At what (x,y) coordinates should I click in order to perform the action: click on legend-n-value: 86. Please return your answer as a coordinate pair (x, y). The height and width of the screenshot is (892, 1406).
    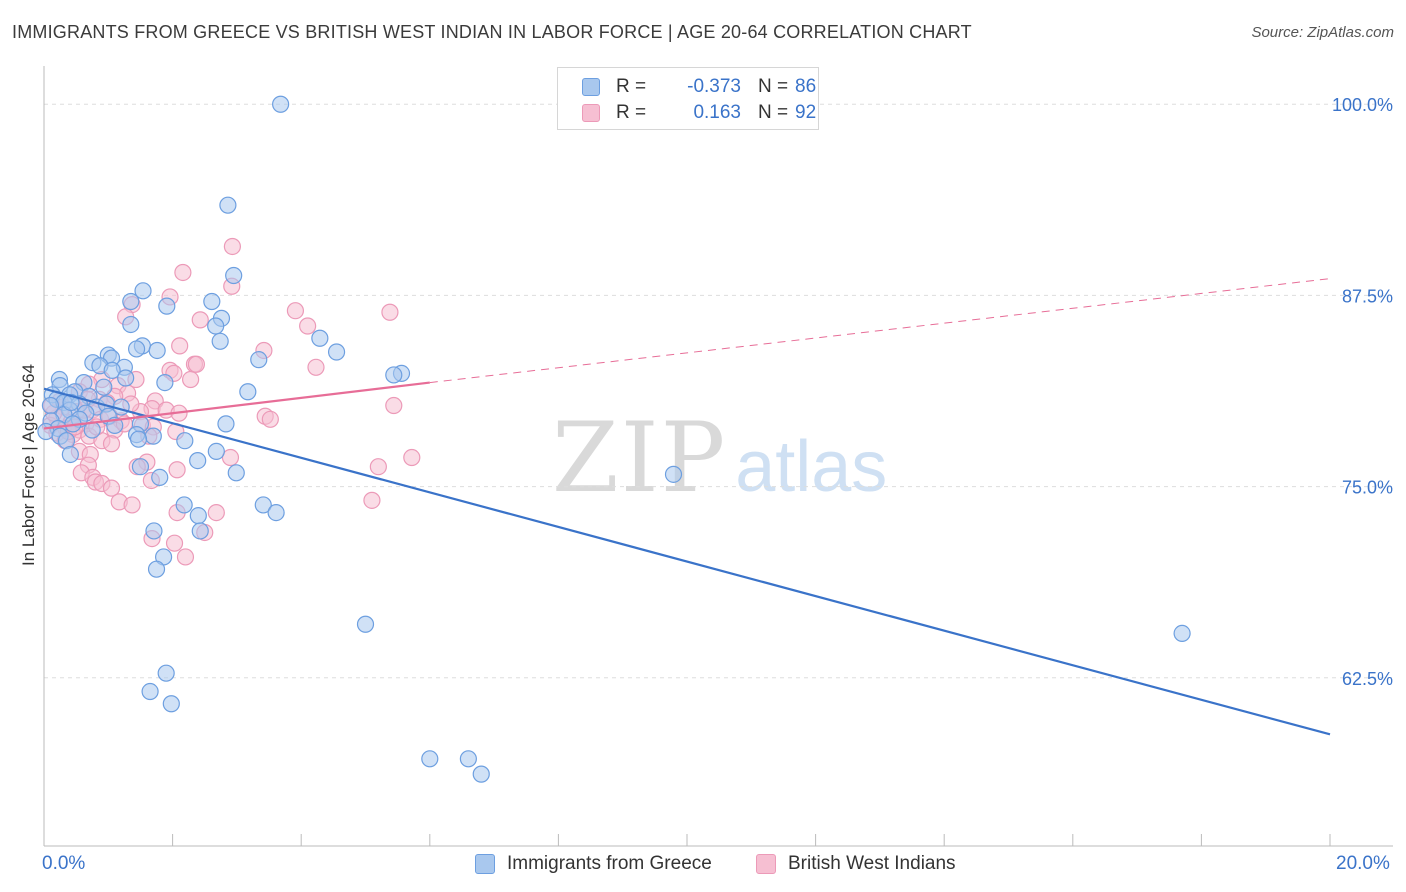
    Looking at the image, I should click on (806, 86).